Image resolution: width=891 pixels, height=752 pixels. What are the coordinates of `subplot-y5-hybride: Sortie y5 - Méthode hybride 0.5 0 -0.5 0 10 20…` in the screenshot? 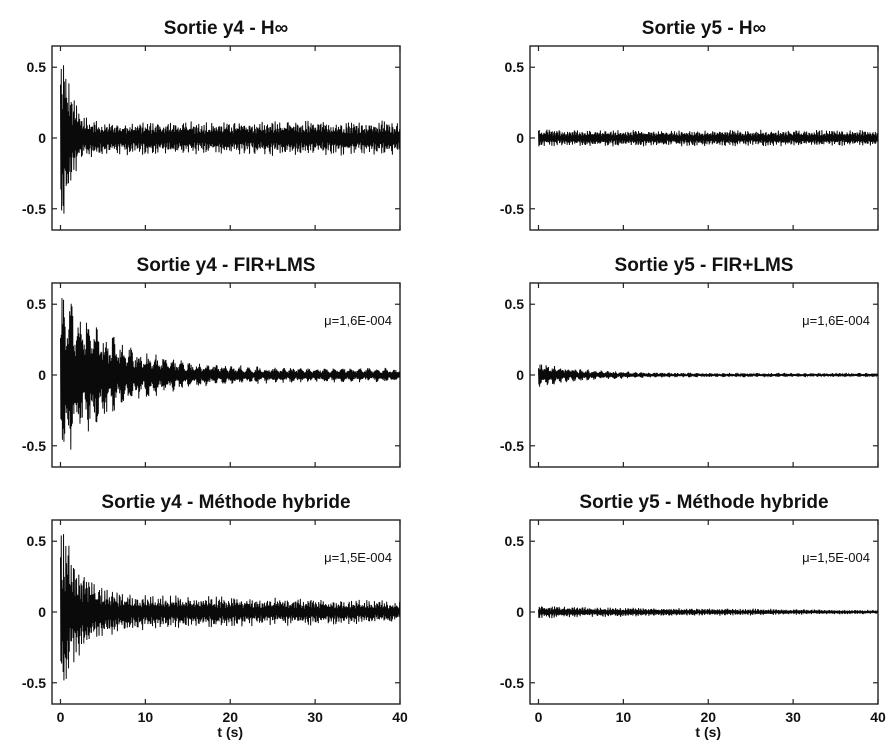 It's located at (693, 616).